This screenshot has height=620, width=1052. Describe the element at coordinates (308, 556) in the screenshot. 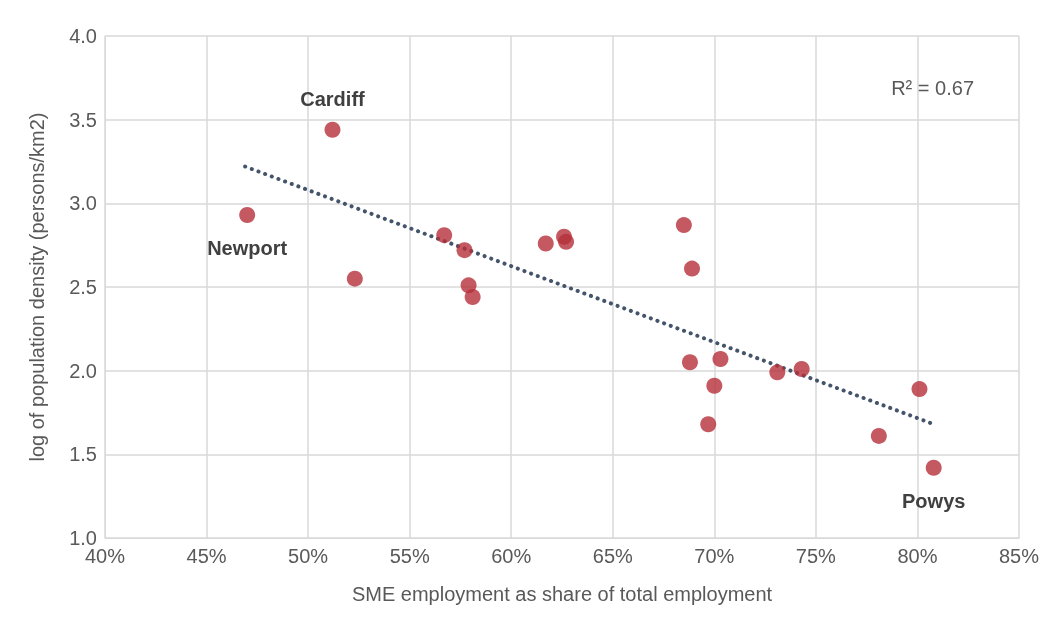

I see `x-tick-label: 50%` at that location.